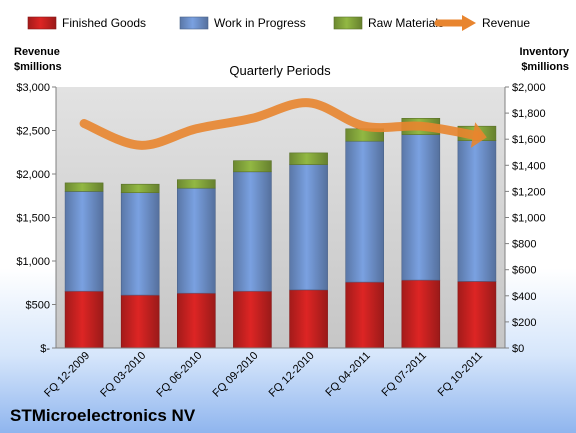  I want to click on revenue-line-layer, so click(283, 124).